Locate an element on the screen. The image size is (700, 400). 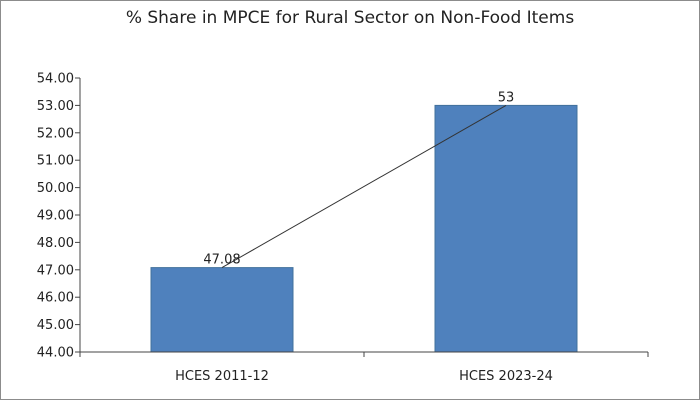
y-tick-label: 45.00 is located at coordinates (55, 325).